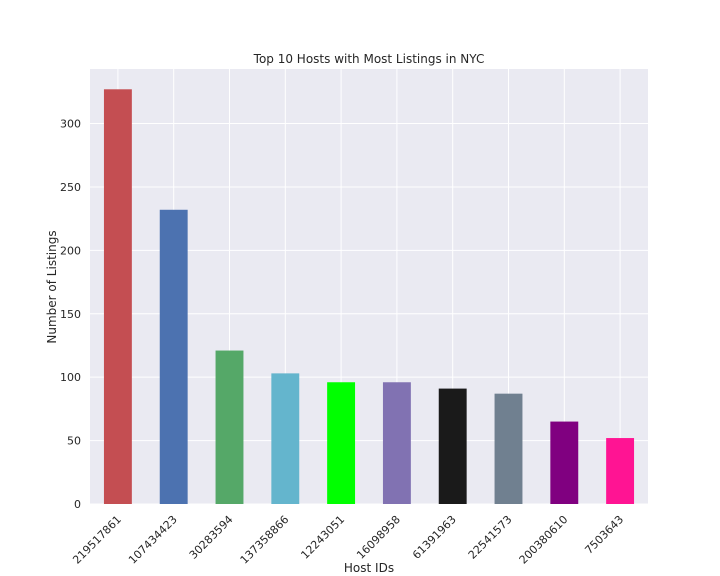  Describe the element at coordinates (265, 540) in the screenshot. I see `x-tick-label: 137358866` at that location.